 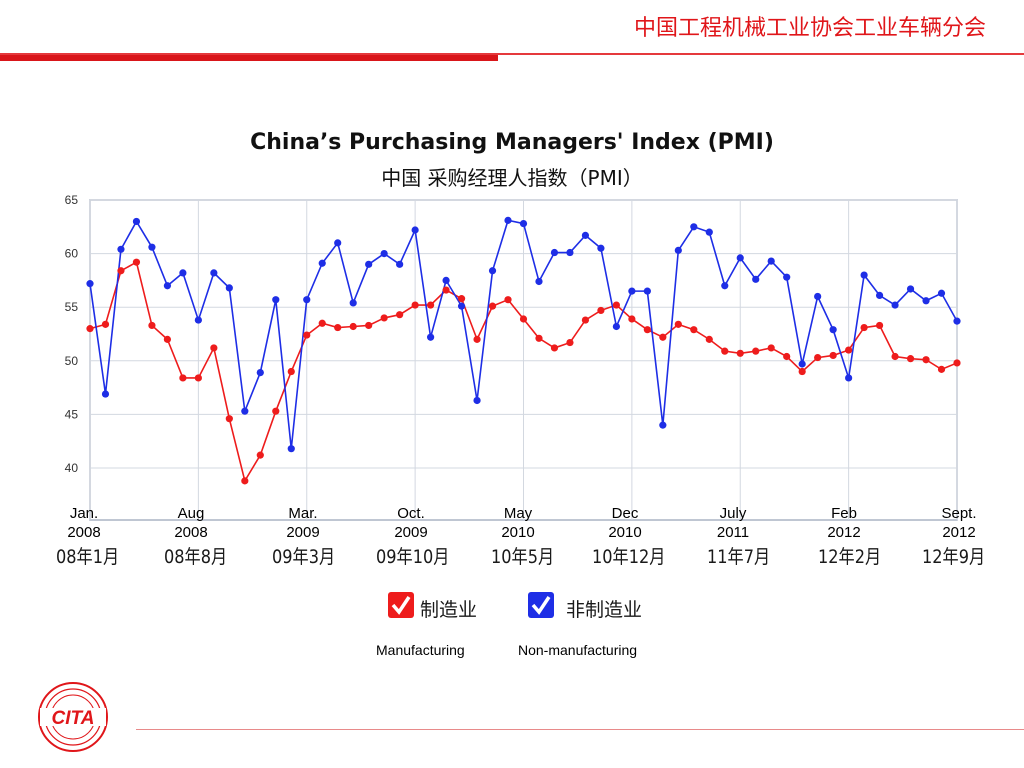 I want to click on y-tick-label: 65, so click(x=72, y=200).